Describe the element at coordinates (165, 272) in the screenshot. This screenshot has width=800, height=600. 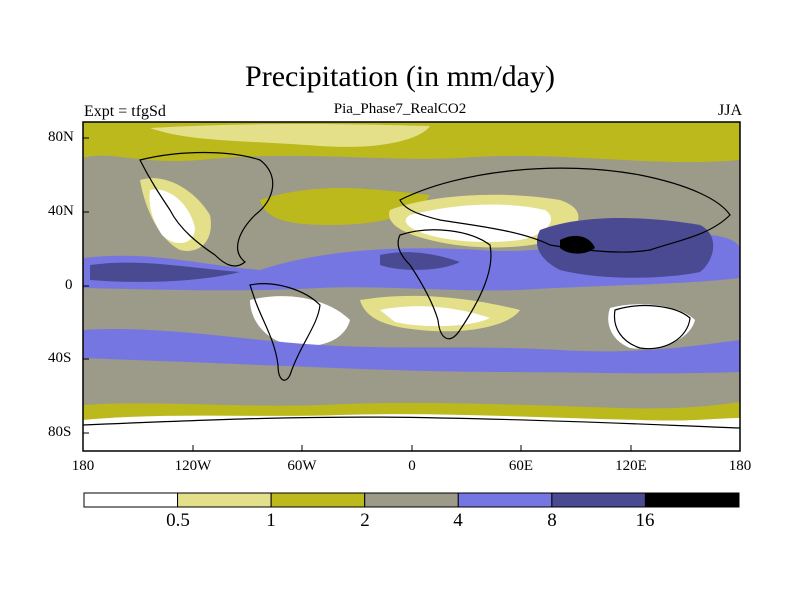
I see `field-fill-pacific-darkblue` at that location.